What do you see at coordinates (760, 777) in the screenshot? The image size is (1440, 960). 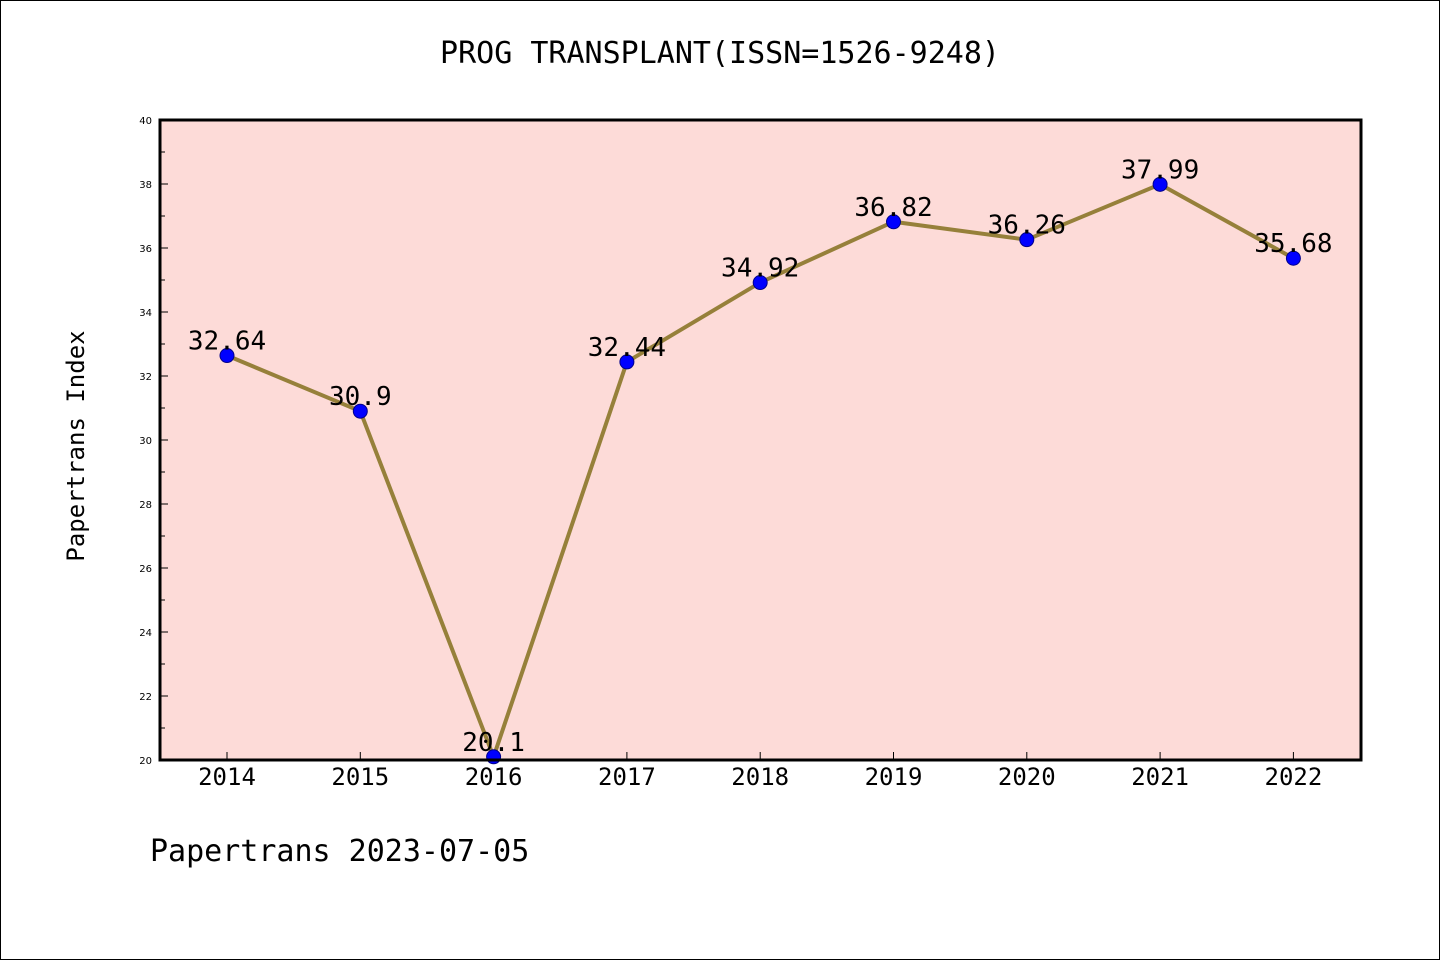 I see `x-tick-label: 2018` at bounding box center [760, 777].